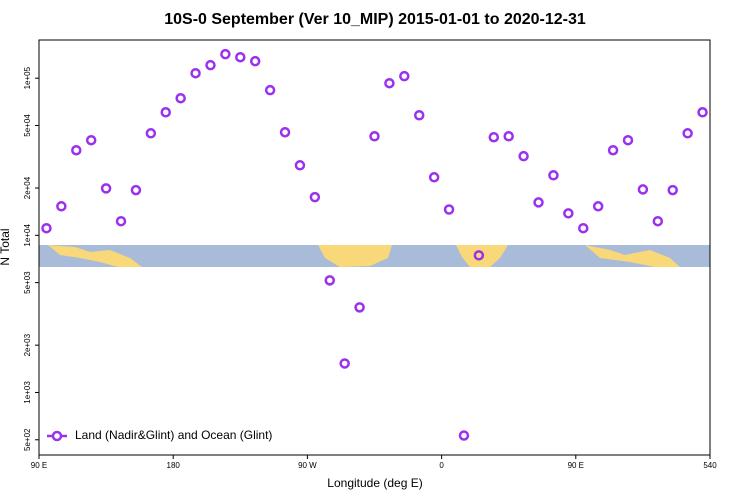 The image size is (750, 500). What do you see at coordinates (6, 246) in the screenshot?
I see `y-axis-label: N Total` at bounding box center [6, 246].